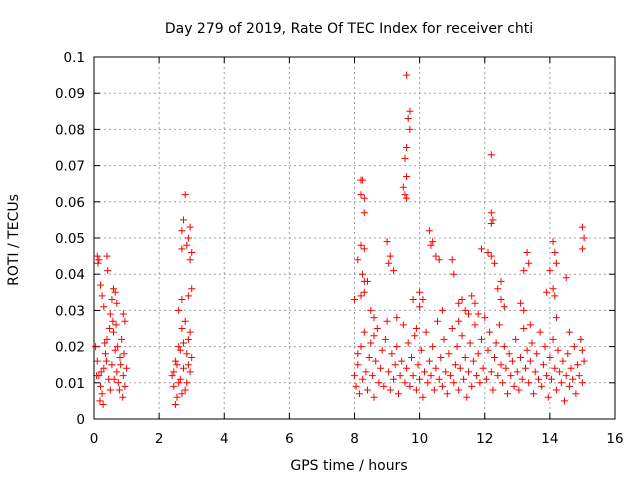  What do you see at coordinates (70, 275) in the screenshot?
I see `y-tick-label: 0.04` at bounding box center [70, 275].